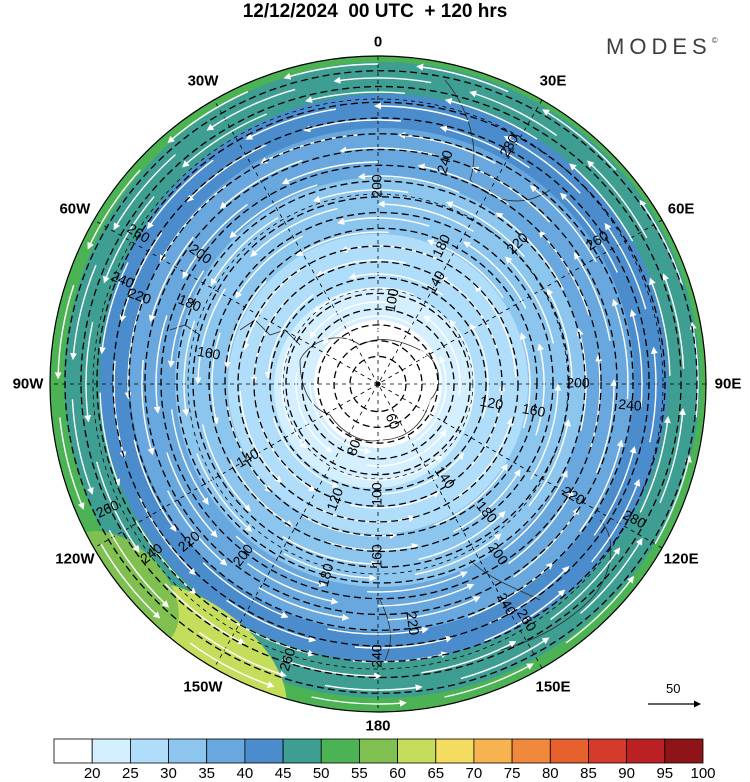  What do you see at coordinates (92, 773) in the screenshot?
I see `colorbar-tick-label: 20` at bounding box center [92, 773].